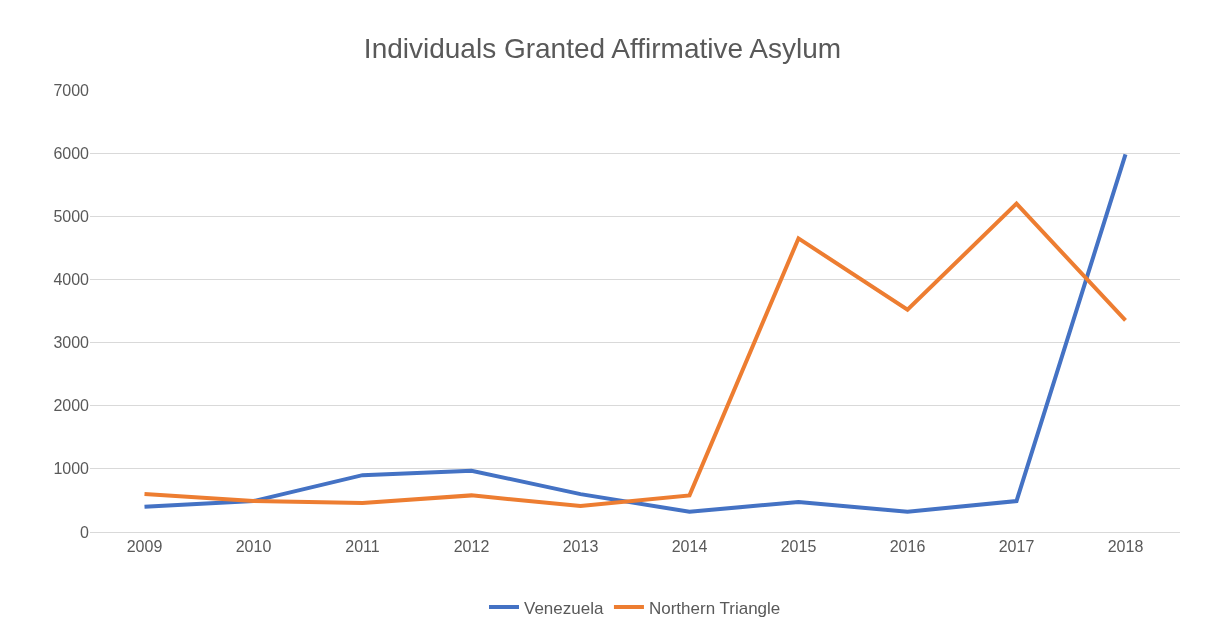  What do you see at coordinates (798, 547) in the screenshot?
I see `x-tick-label: 2015` at bounding box center [798, 547].